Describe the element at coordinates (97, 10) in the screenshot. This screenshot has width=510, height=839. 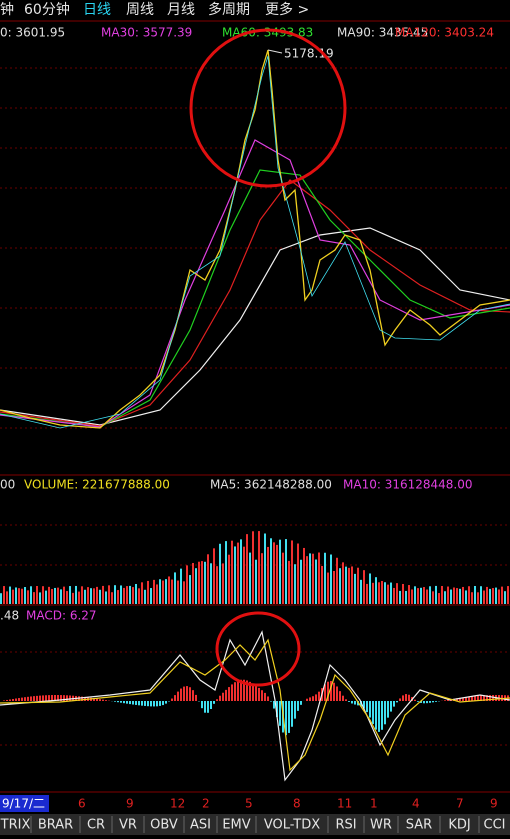
I see `tab-active: 日线` at that location.